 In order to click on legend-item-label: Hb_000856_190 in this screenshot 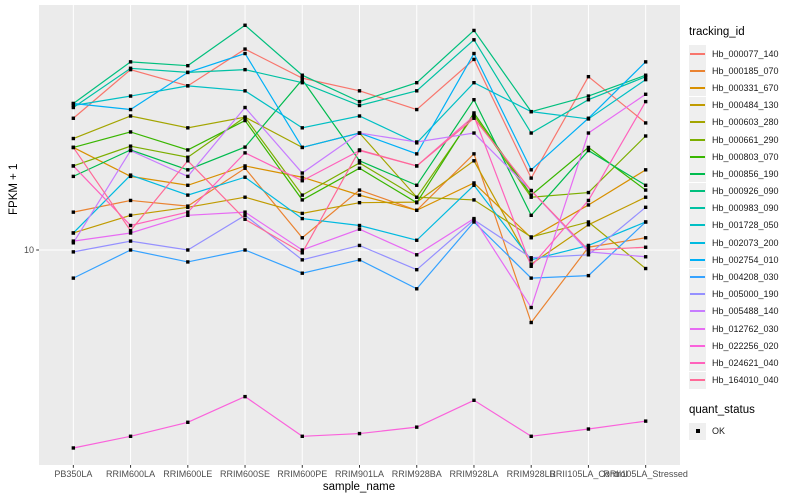, I will do `click(745, 173)`.